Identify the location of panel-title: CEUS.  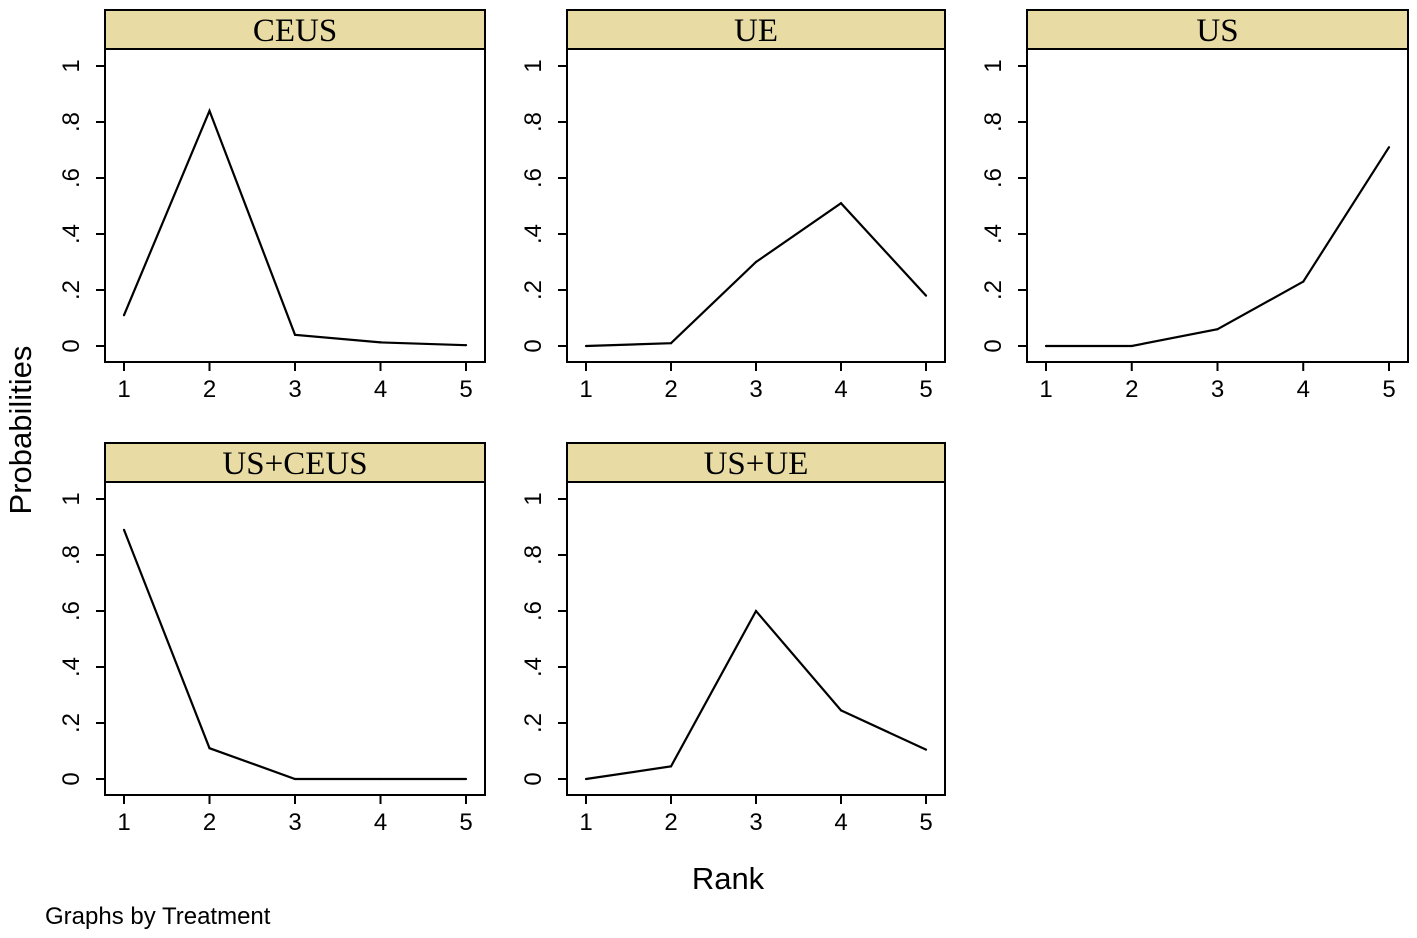
(295, 31).